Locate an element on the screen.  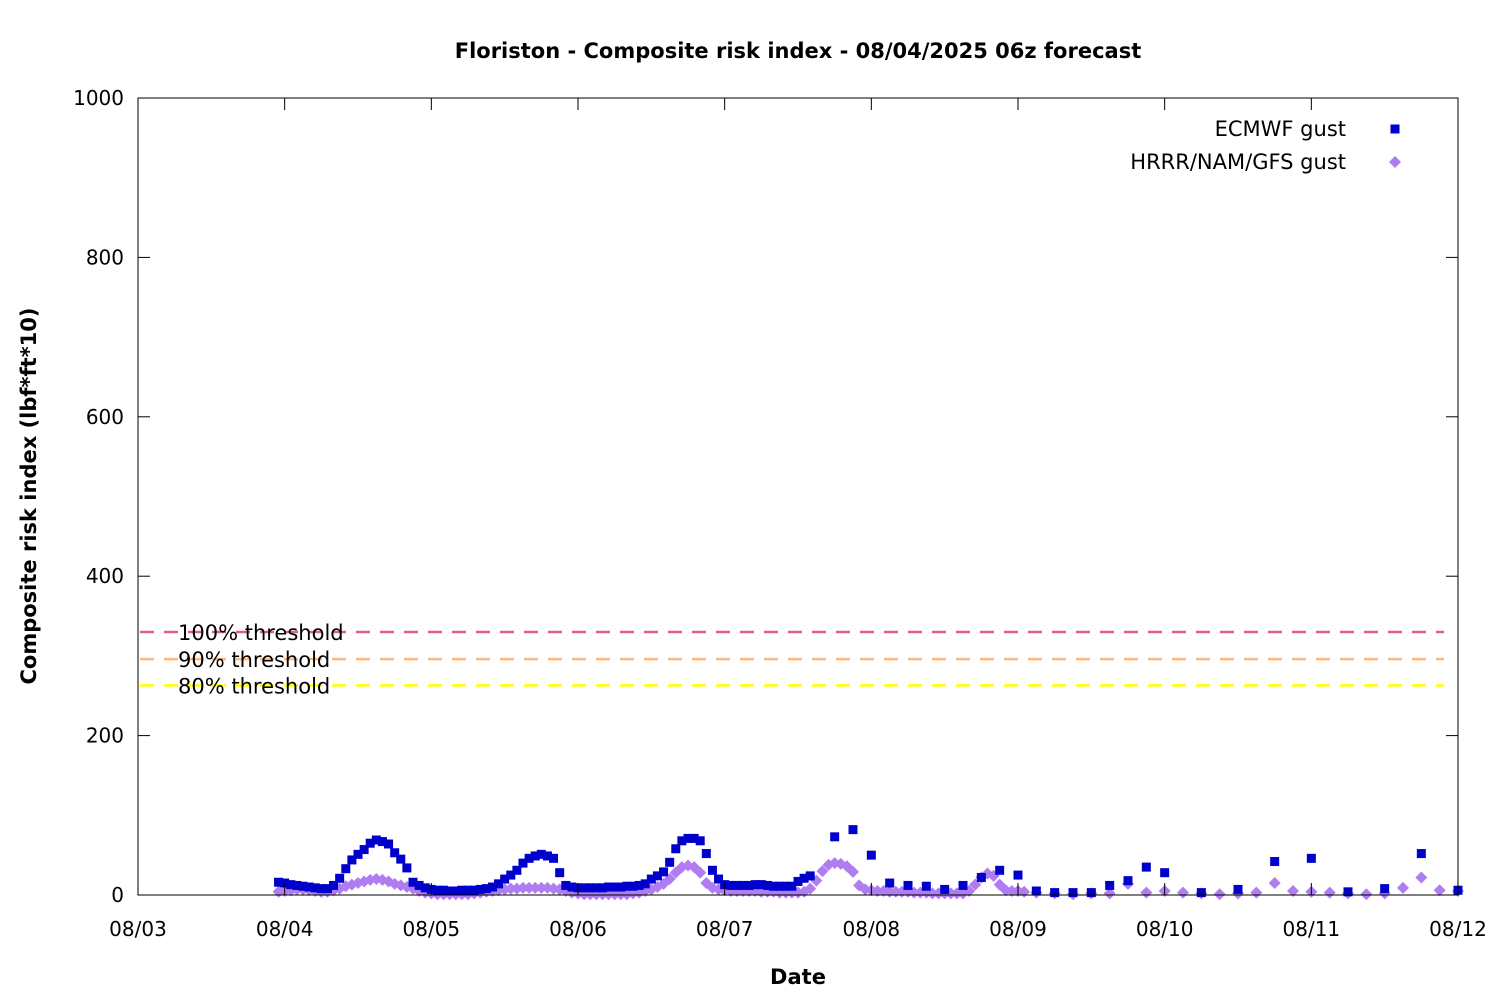
x-tick-label: 08/08 is located at coordinates (872, 929).